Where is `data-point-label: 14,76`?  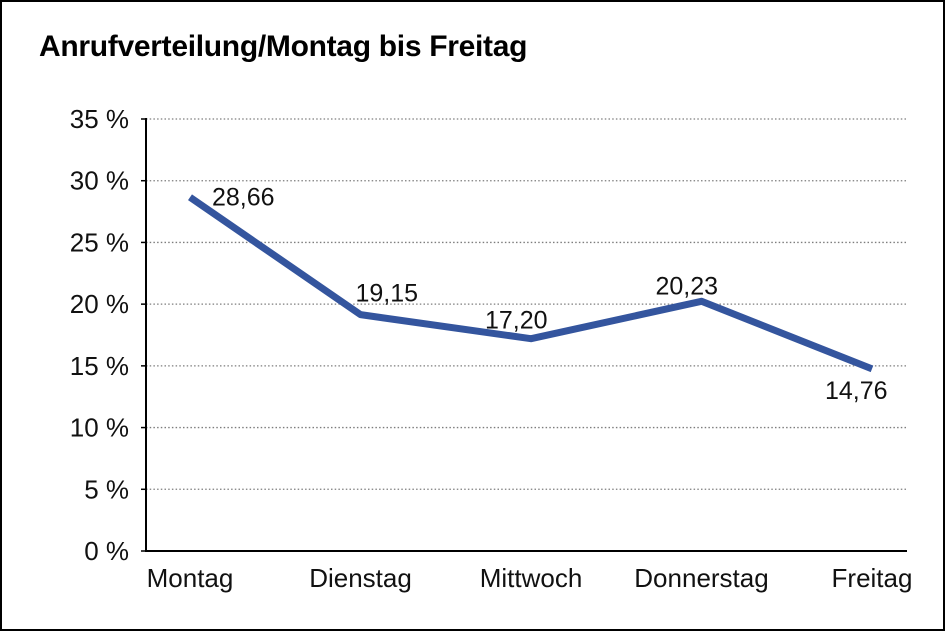
data-point-label: 14,76 is located at coordinates (856, 391).